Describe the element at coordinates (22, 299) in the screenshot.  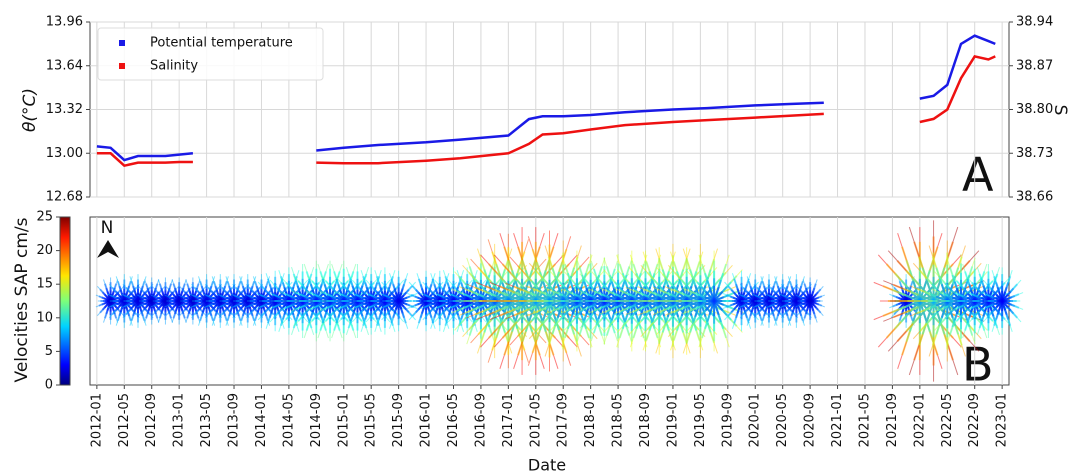
I see `colorbar-label: Velocities SAP cm/s` at that location.